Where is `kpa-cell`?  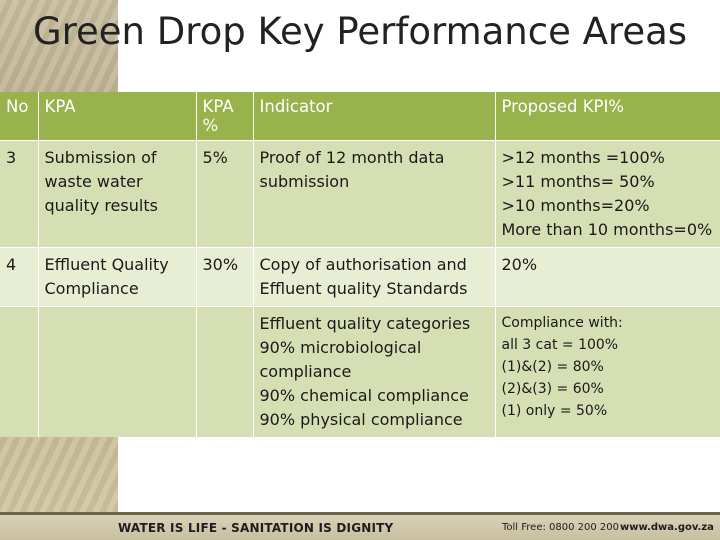 kpa-cell is located at coordinates (116, 371).